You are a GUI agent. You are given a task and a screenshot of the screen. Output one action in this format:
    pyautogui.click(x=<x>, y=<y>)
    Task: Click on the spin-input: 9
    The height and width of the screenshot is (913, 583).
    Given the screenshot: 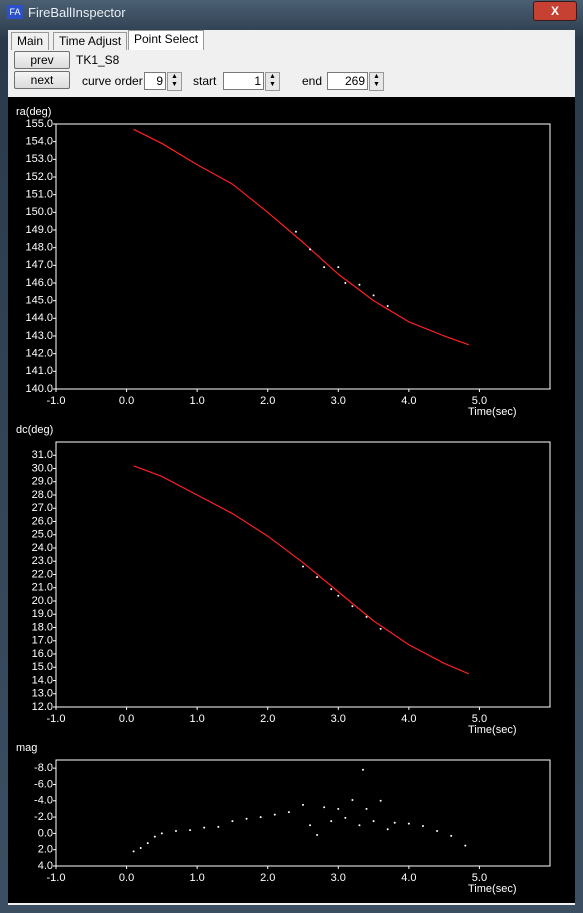 What is the action you would take?
    pyautogui.click(x=155, y=81)
    